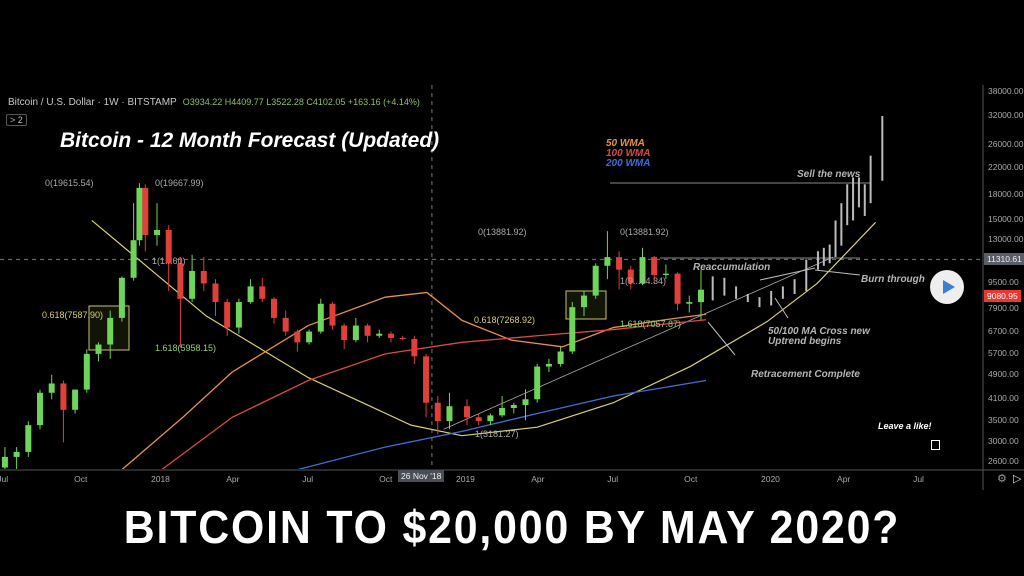 The height and width of the screenshot is (576, 1024). What do you see at coordinates (92, 102) in the screenshot?
I see `symbol-label: Bitcoin / U.S. Dollar · 1W · BITSTAMP` at bounding box center [92, 102].